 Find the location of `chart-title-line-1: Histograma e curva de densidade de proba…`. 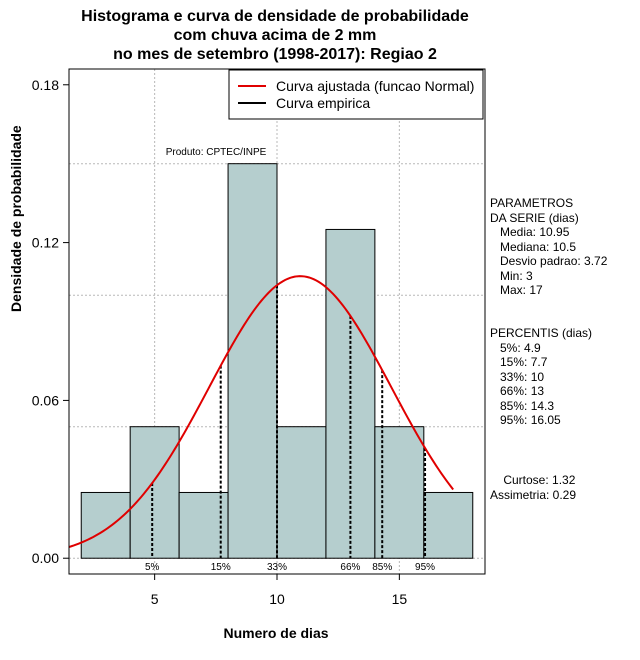

chart-title-line-1: Histograma e curva de densidade de proba… is located at coordinates (275, 16).